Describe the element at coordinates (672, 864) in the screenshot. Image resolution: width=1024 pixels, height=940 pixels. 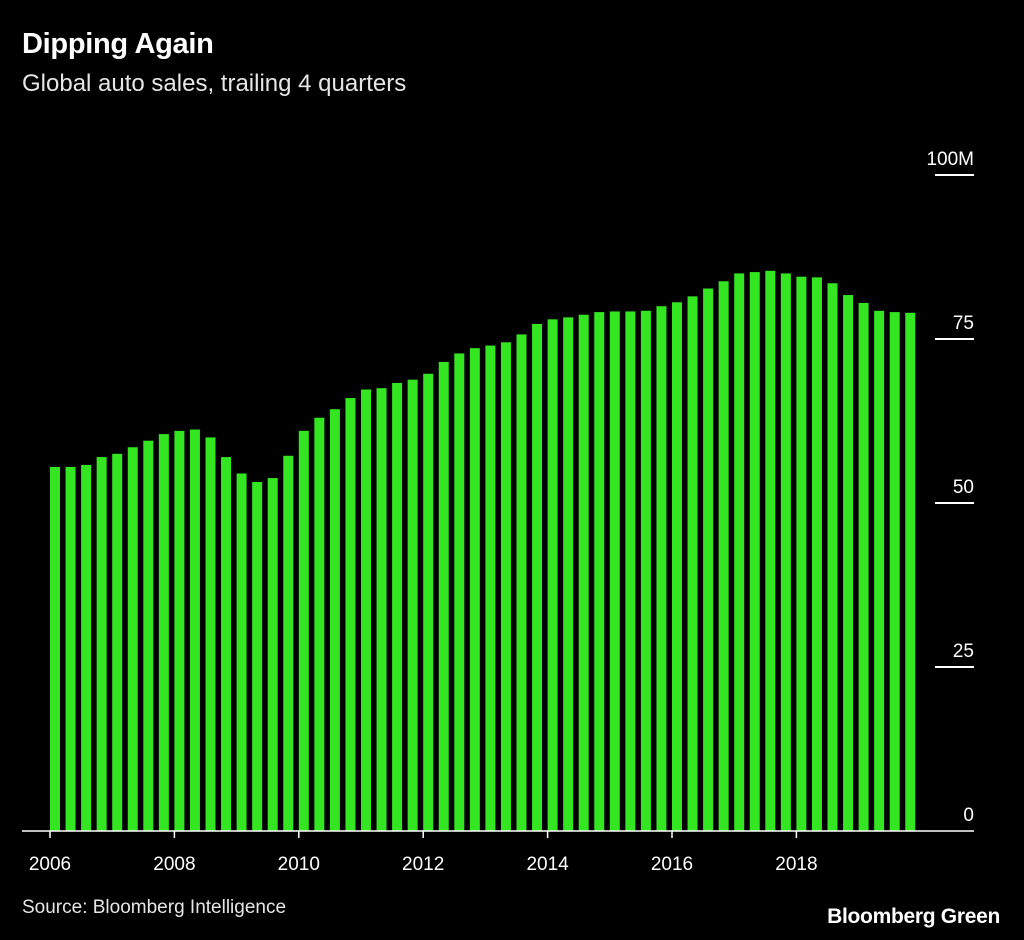
I see `x-tick-label: 2016` at that location.